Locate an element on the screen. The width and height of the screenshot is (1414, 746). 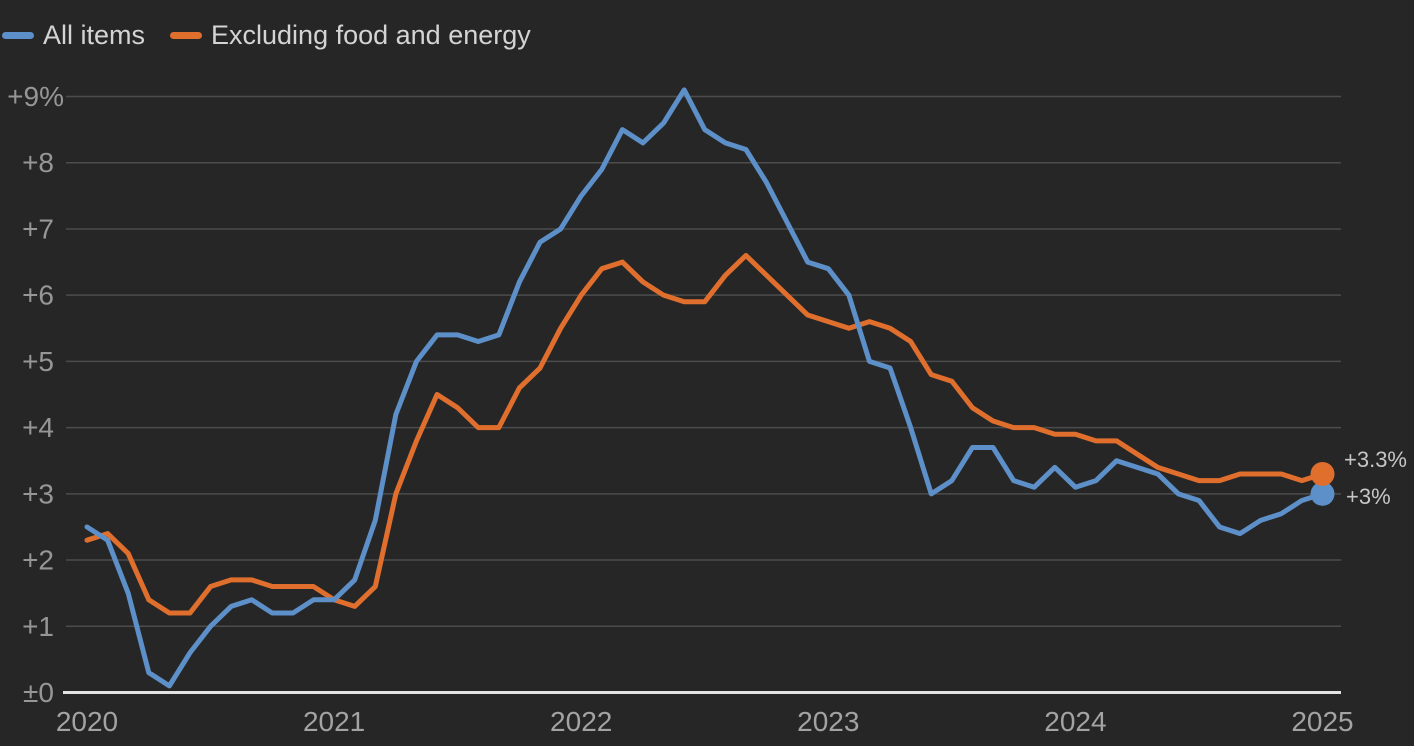
y-tick-label: +9% is located at coordinates (35, 96).